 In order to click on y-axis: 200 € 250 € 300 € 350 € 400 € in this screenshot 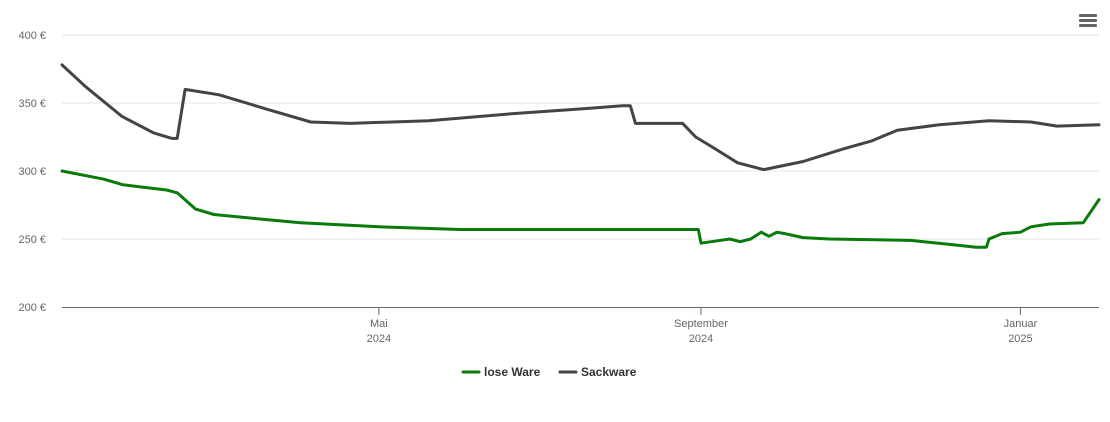, I will do `click(32, 172)`.